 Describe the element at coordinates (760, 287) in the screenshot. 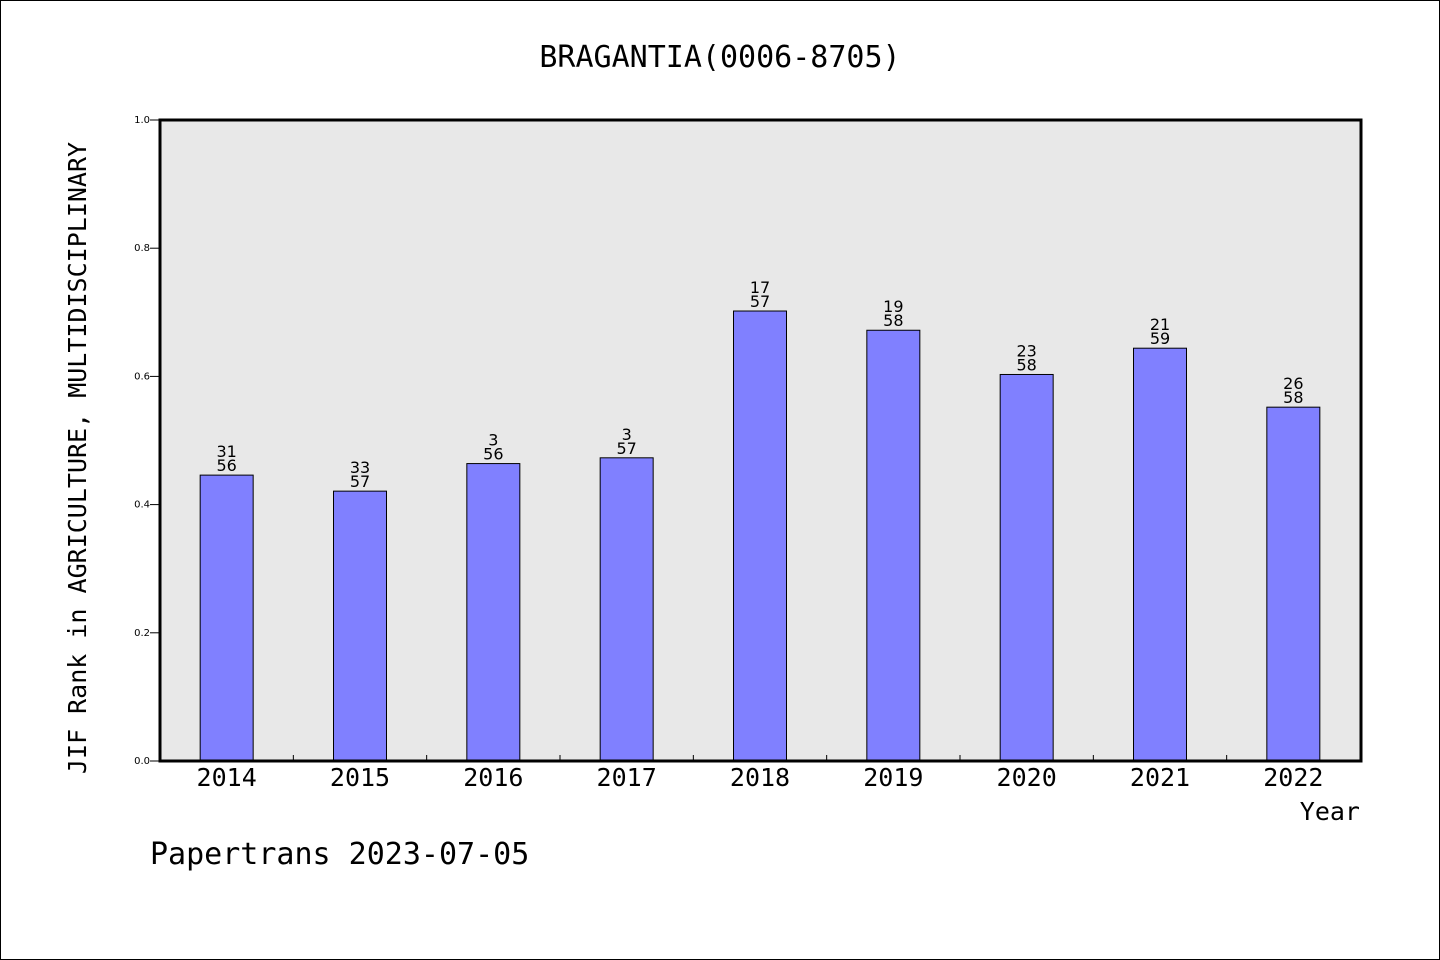

I see `bar-label-rank: 17` at that location.